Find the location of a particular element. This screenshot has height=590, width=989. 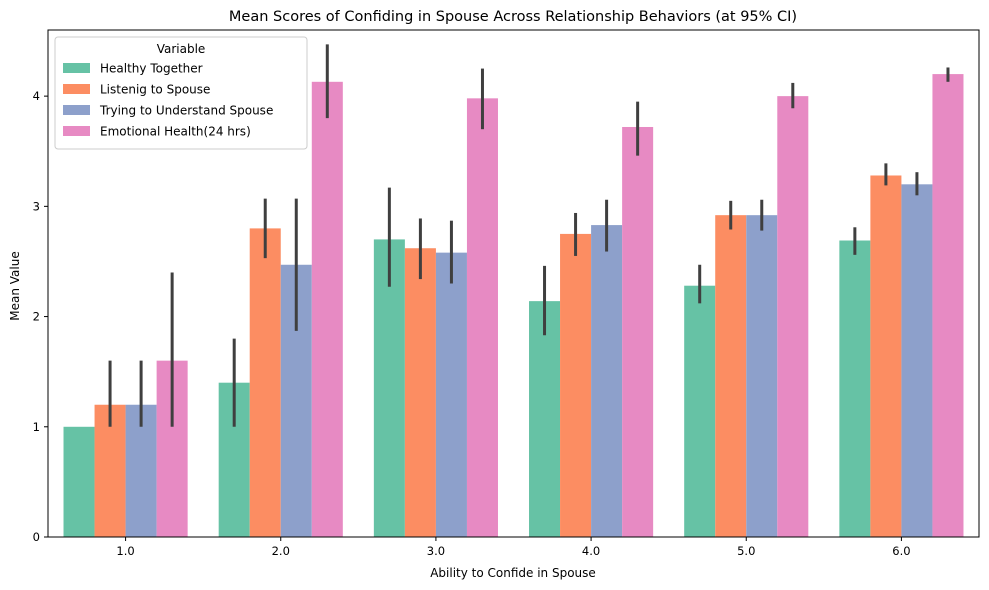

x-tick-label-3: 3.0 is located at coordinates (436, 551).